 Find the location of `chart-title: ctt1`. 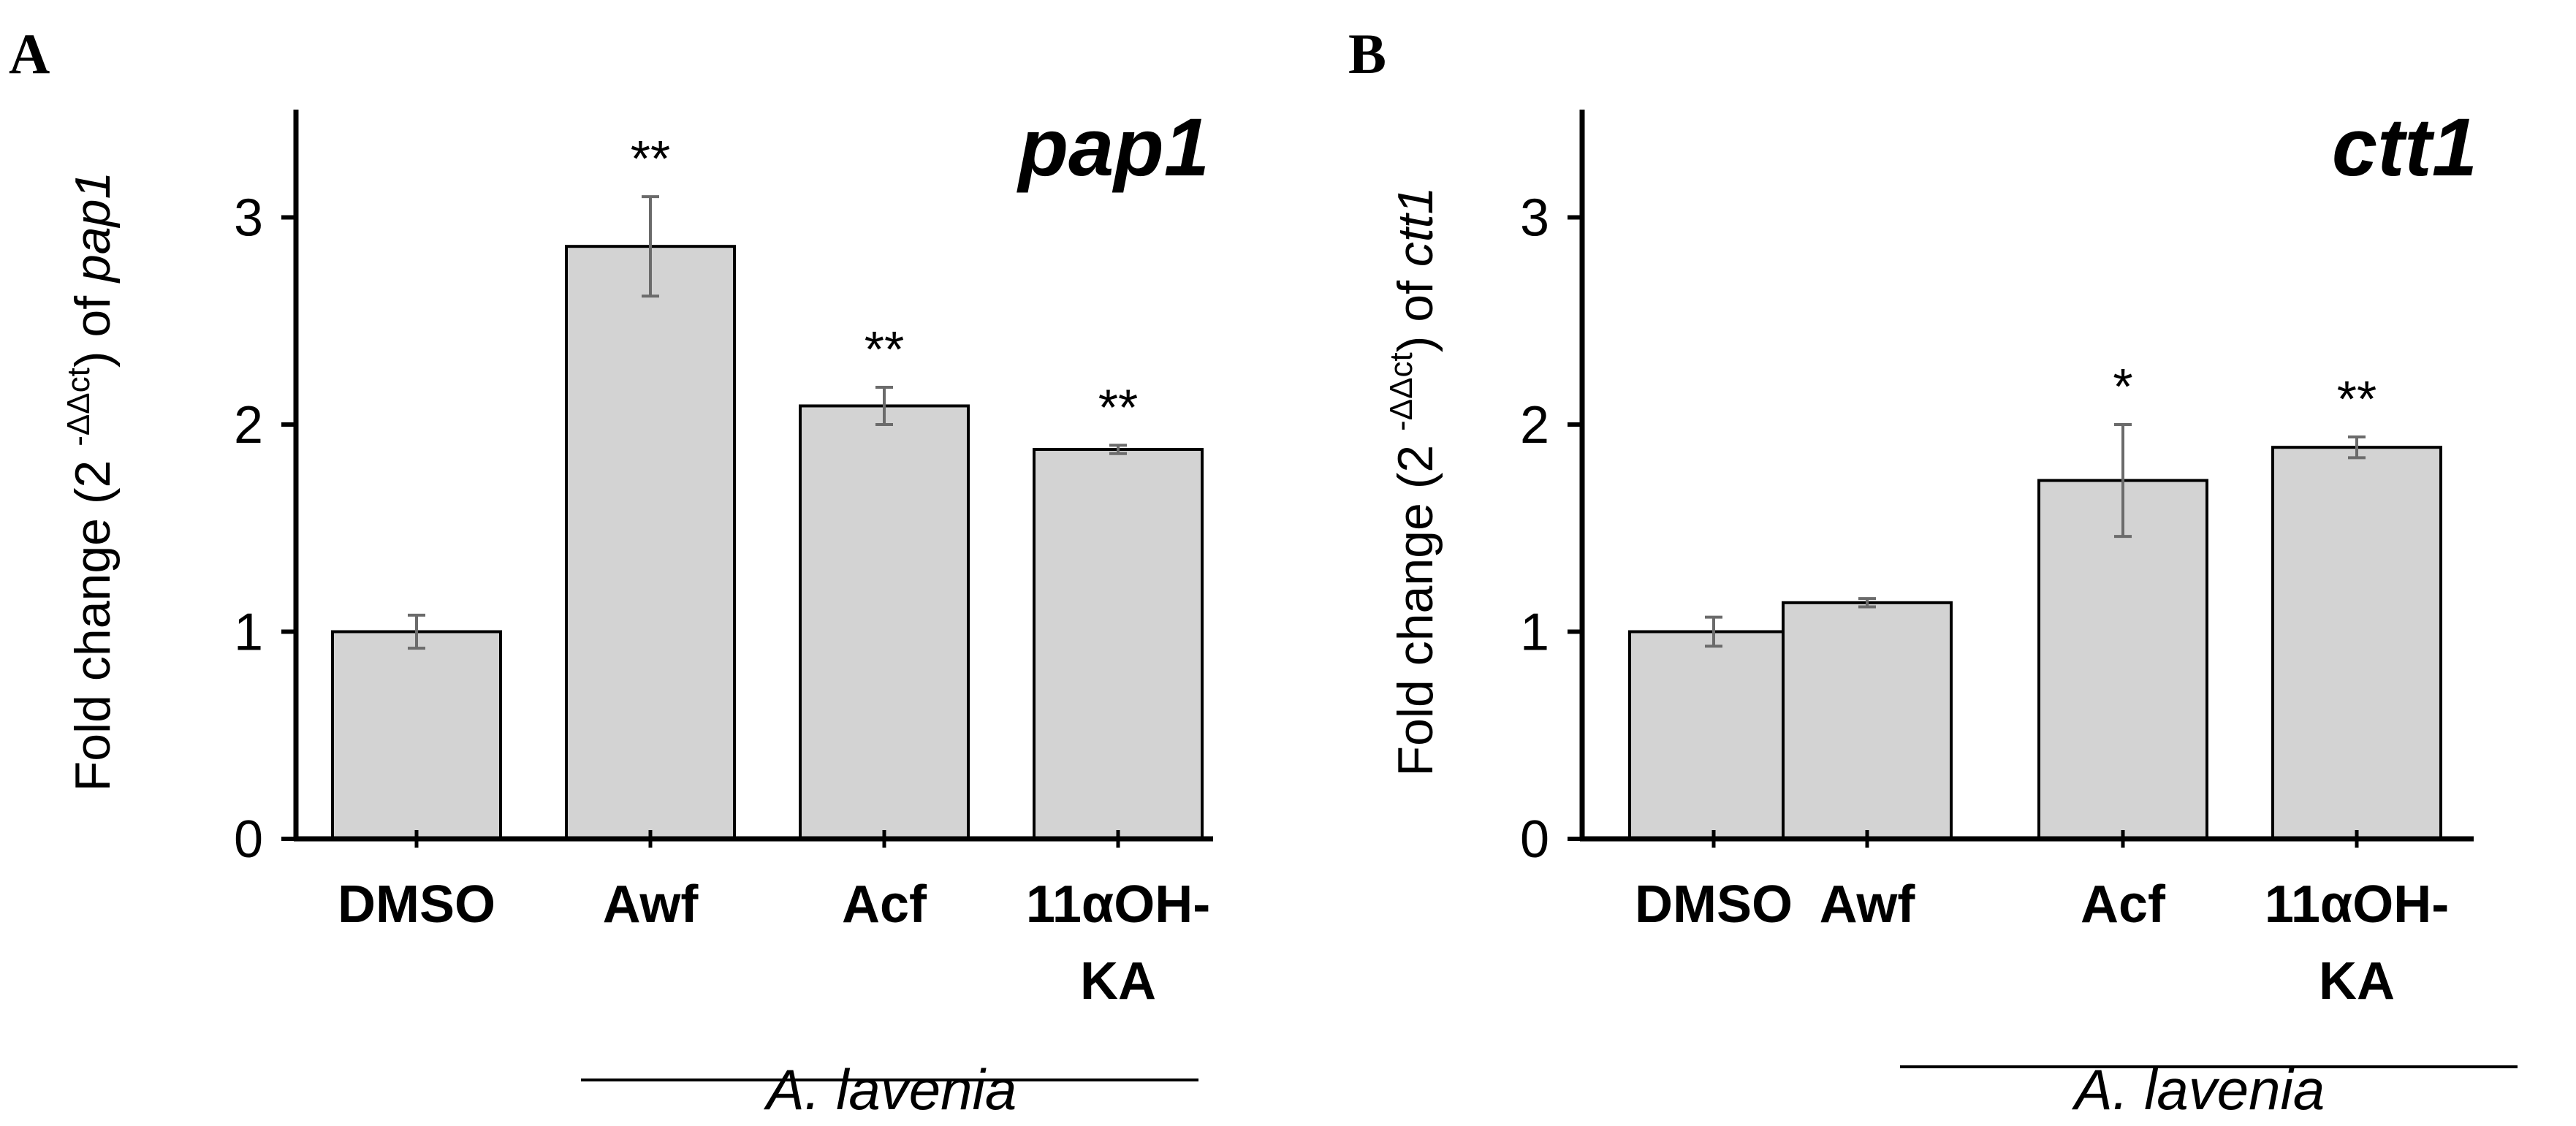

chart-title: ctt1 is located at coordinates (2404, 147).